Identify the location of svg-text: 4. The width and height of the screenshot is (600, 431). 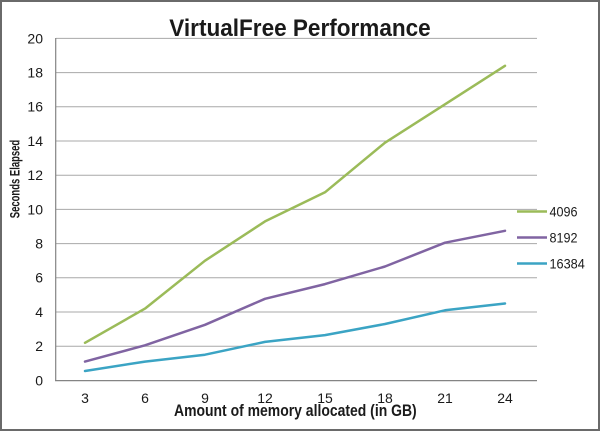
(39, 312).